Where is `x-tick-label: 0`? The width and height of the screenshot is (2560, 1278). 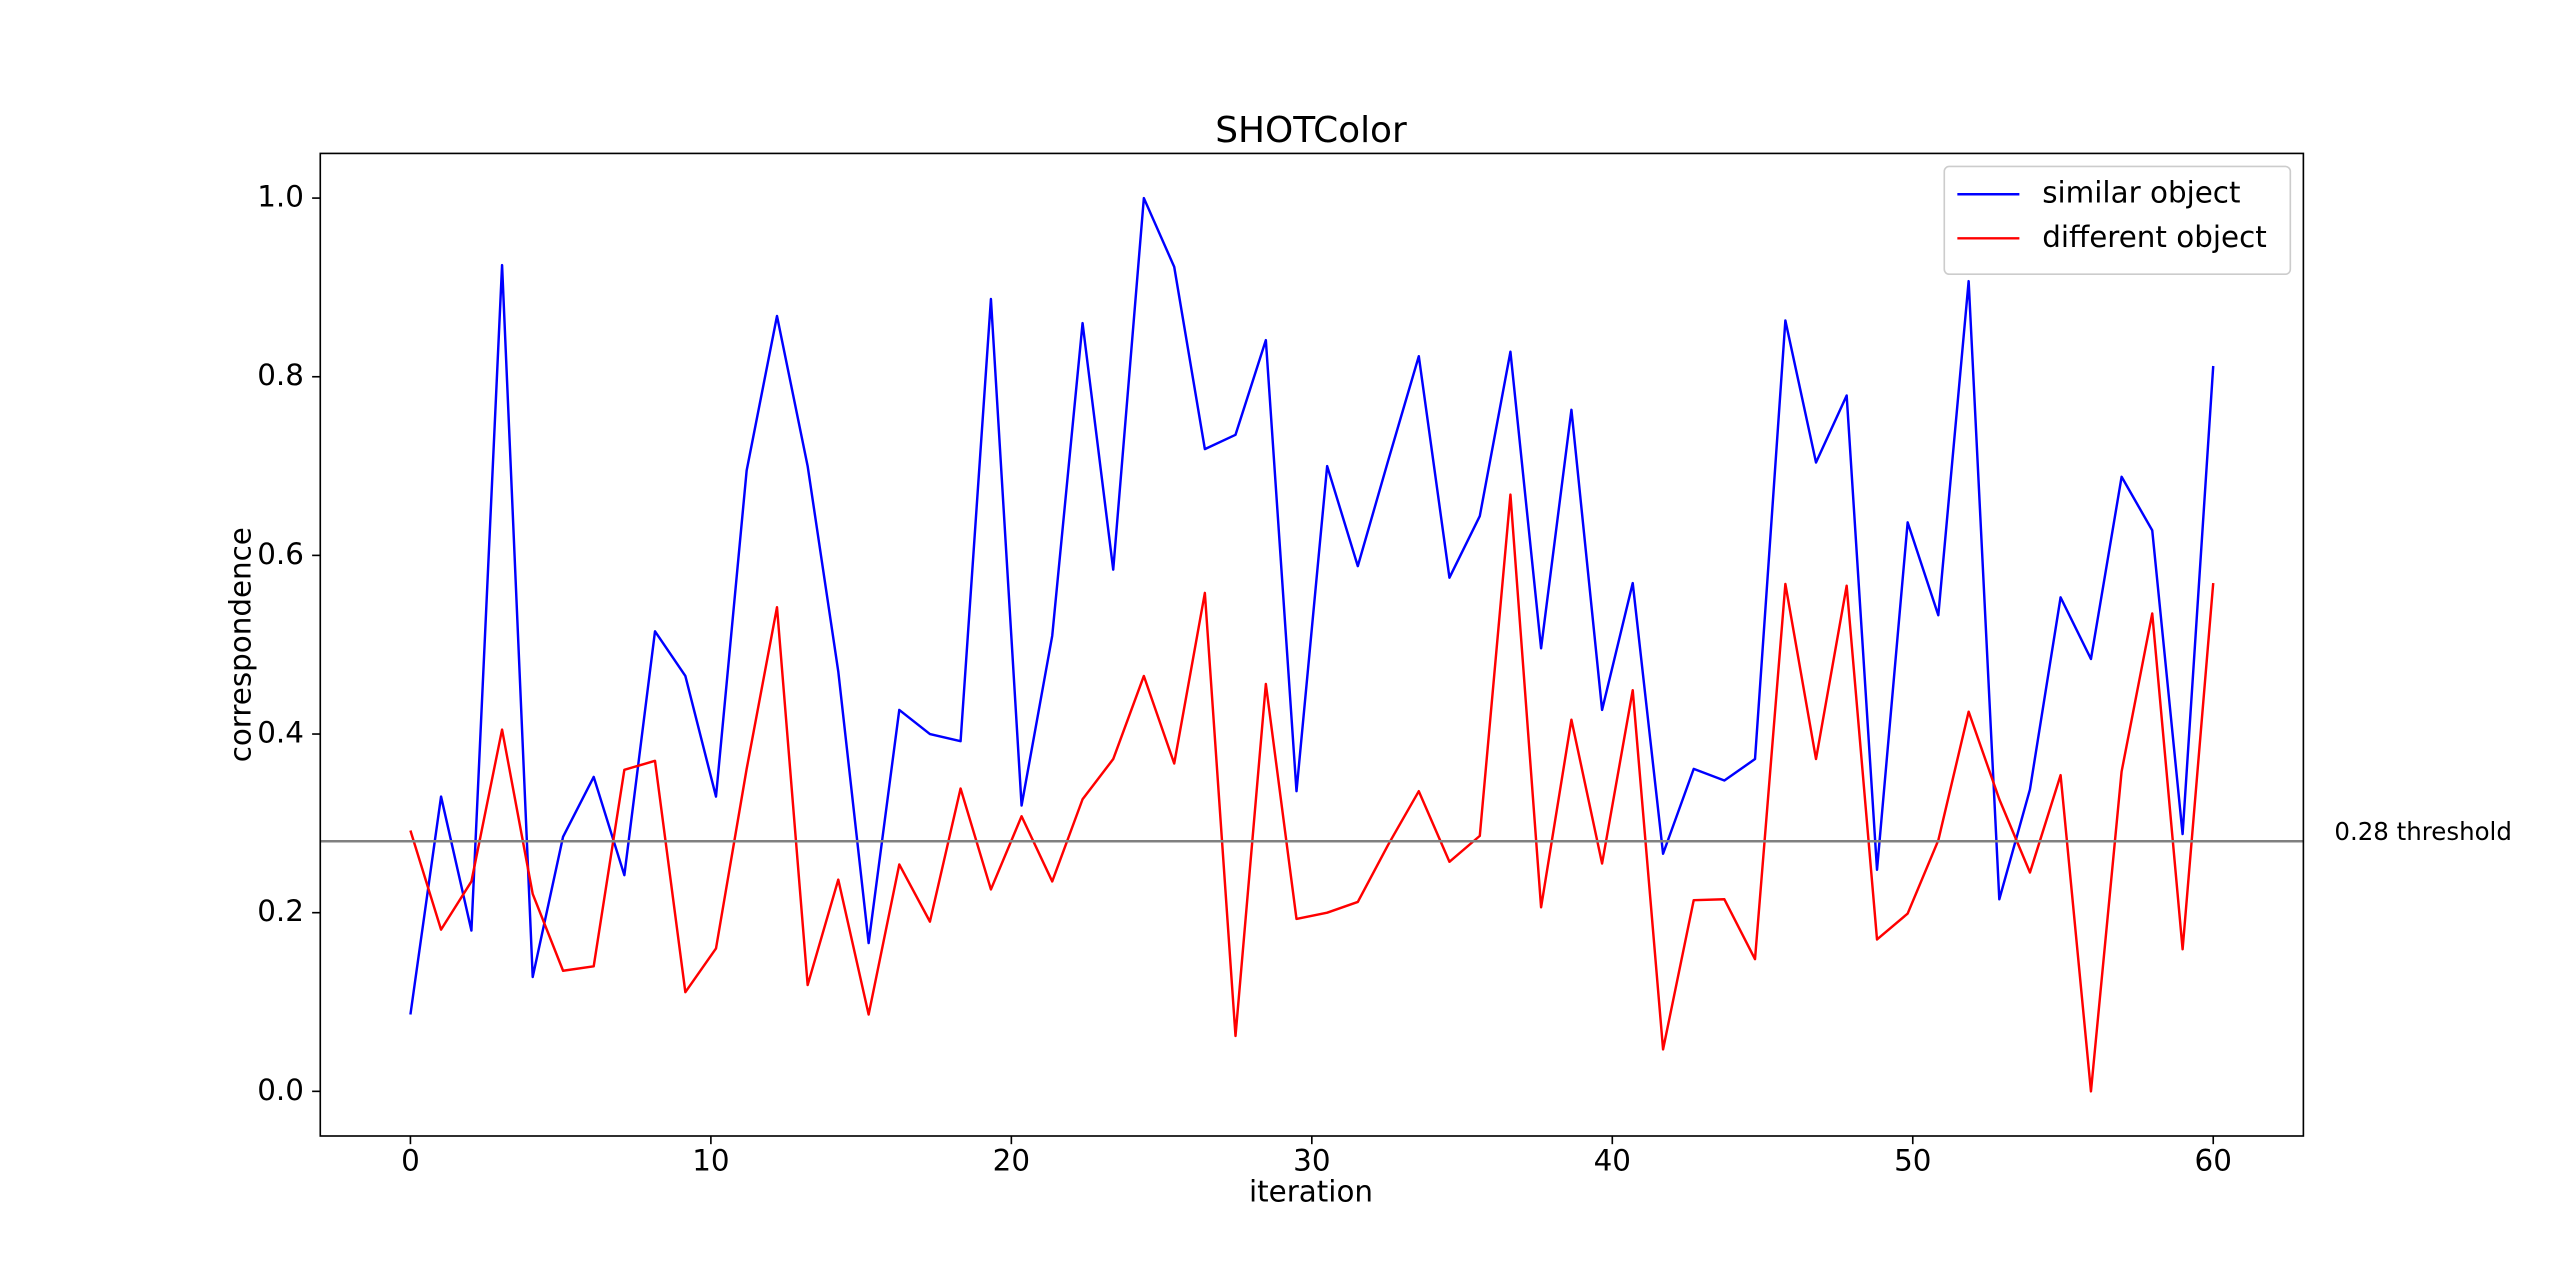 x-tick-label: 0 is located at coordinates (410, 1161).